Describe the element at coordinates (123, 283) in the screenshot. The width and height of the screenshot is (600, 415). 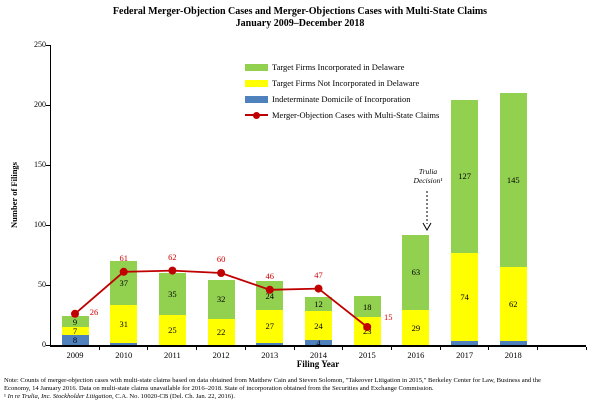
I see `bar-segment-label: 37` at that location.